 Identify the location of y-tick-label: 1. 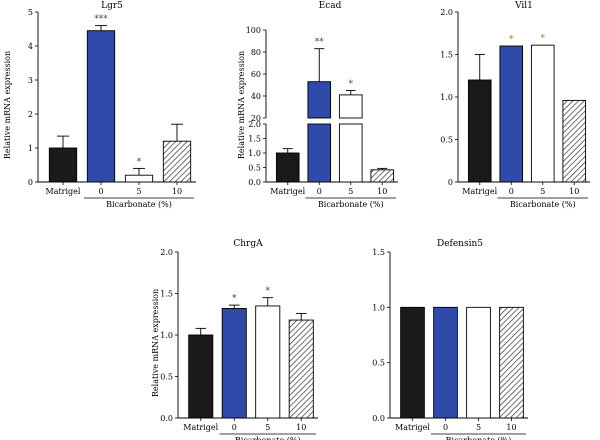
(30, 148).